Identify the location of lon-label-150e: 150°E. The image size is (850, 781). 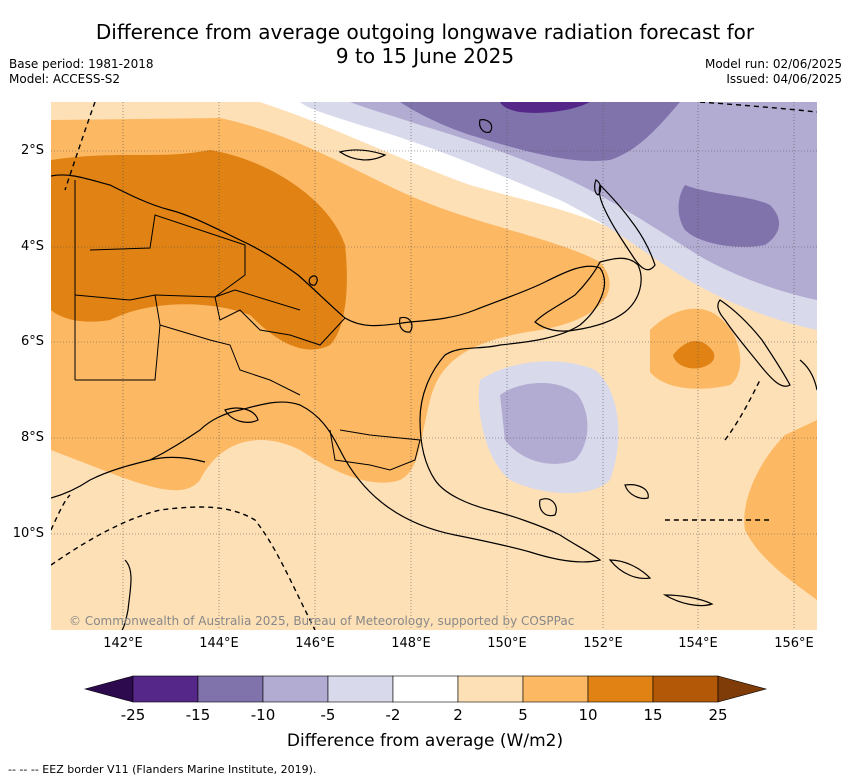
(507, 643).